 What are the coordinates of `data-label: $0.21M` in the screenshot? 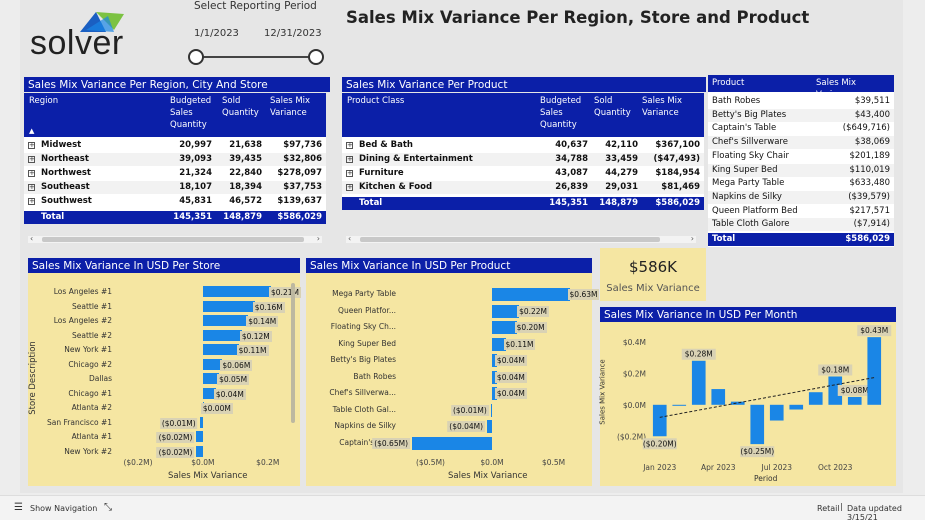 It's located at (285, 292).